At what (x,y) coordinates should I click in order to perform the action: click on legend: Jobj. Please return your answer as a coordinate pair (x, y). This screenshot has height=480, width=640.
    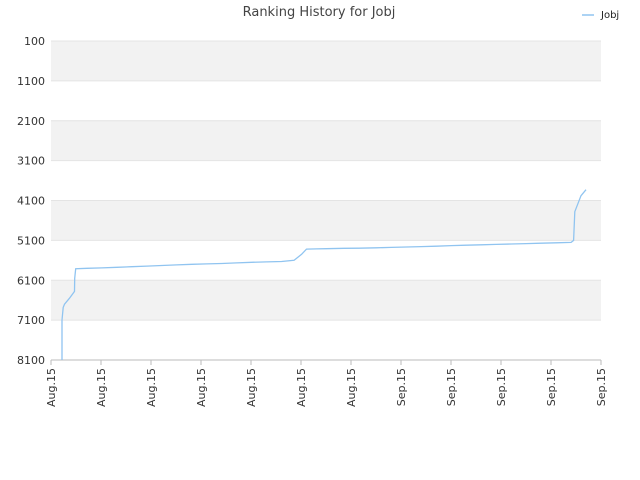
    Looking at the image, I should click on (600, 15).